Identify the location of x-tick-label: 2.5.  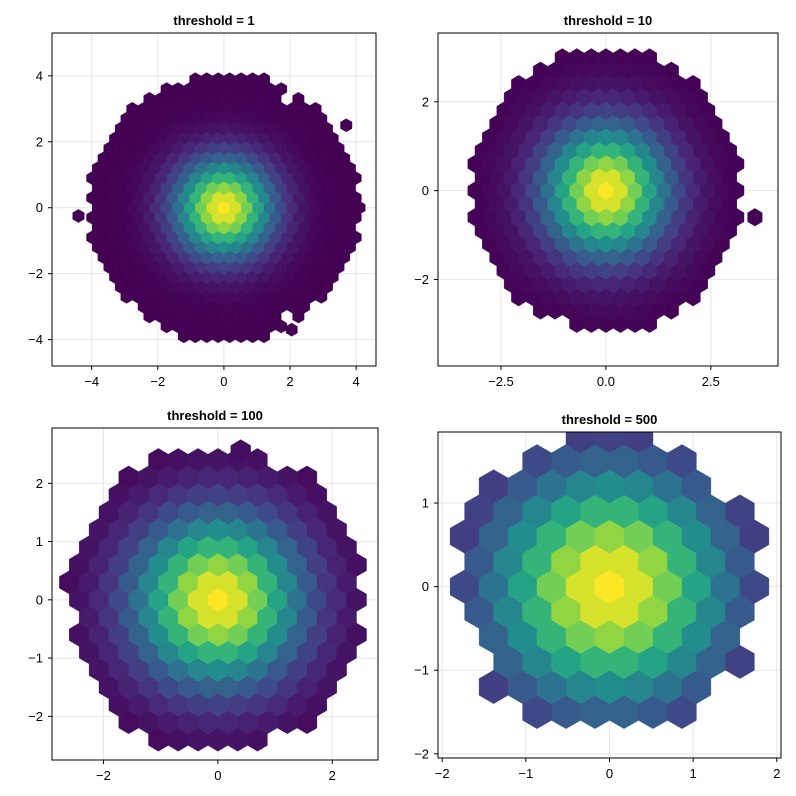
(711, 381).